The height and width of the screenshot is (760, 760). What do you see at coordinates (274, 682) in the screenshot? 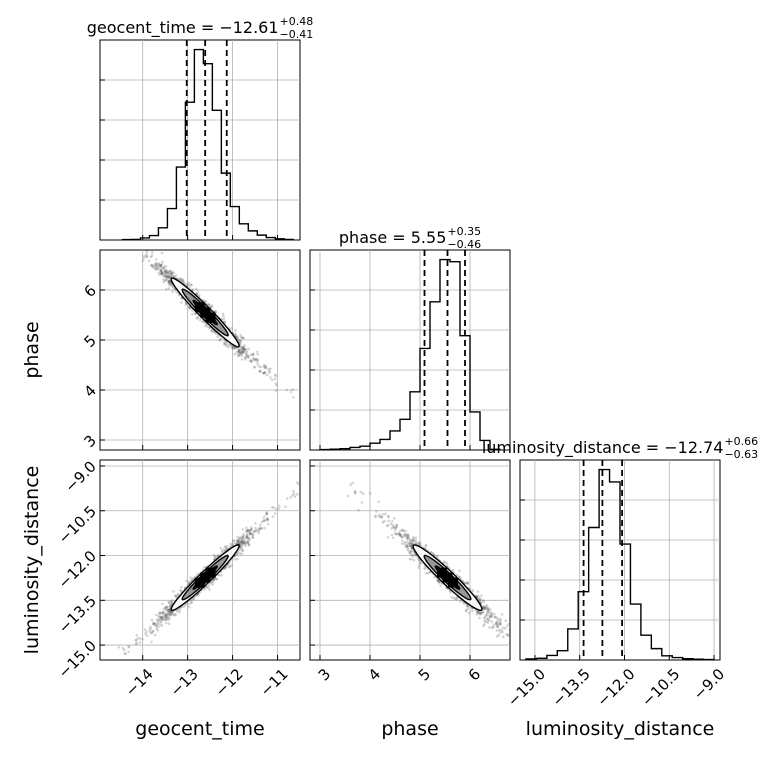
I see `x-tick-label-geocent_time: −11` at bounding box center [274, 682].